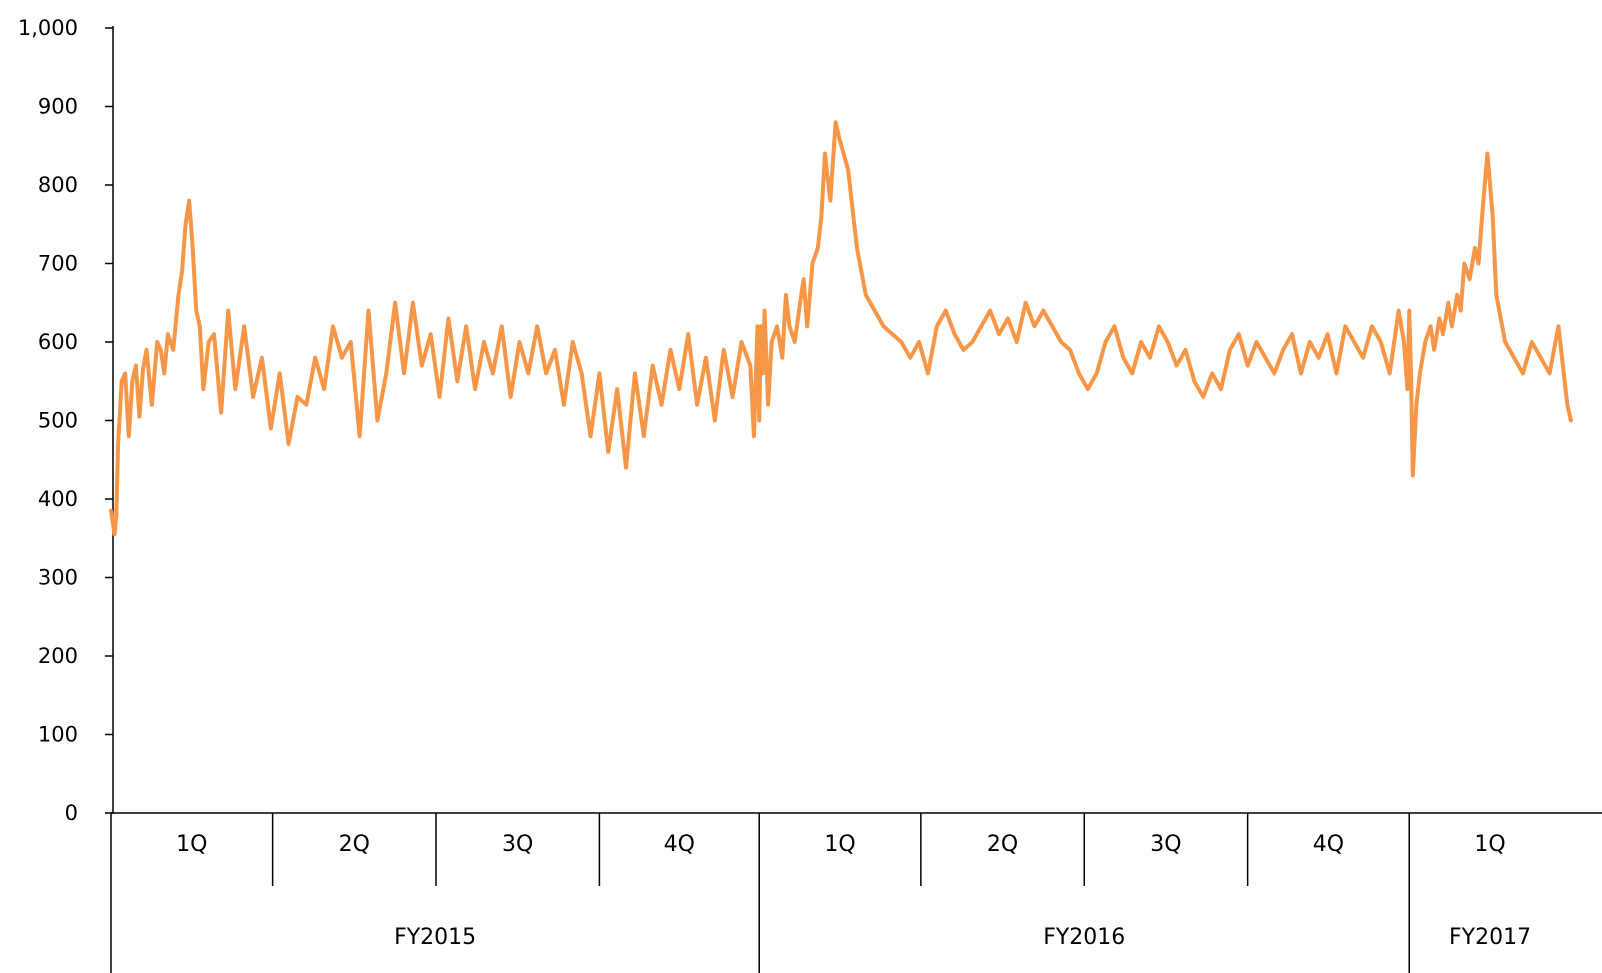 This screenshot has width=1602, height=973. What do you see at coordinates (1084, 937) in the screenshot?
I see `fiscal-year-label: FY2016` at bounding box center [1084, 937].